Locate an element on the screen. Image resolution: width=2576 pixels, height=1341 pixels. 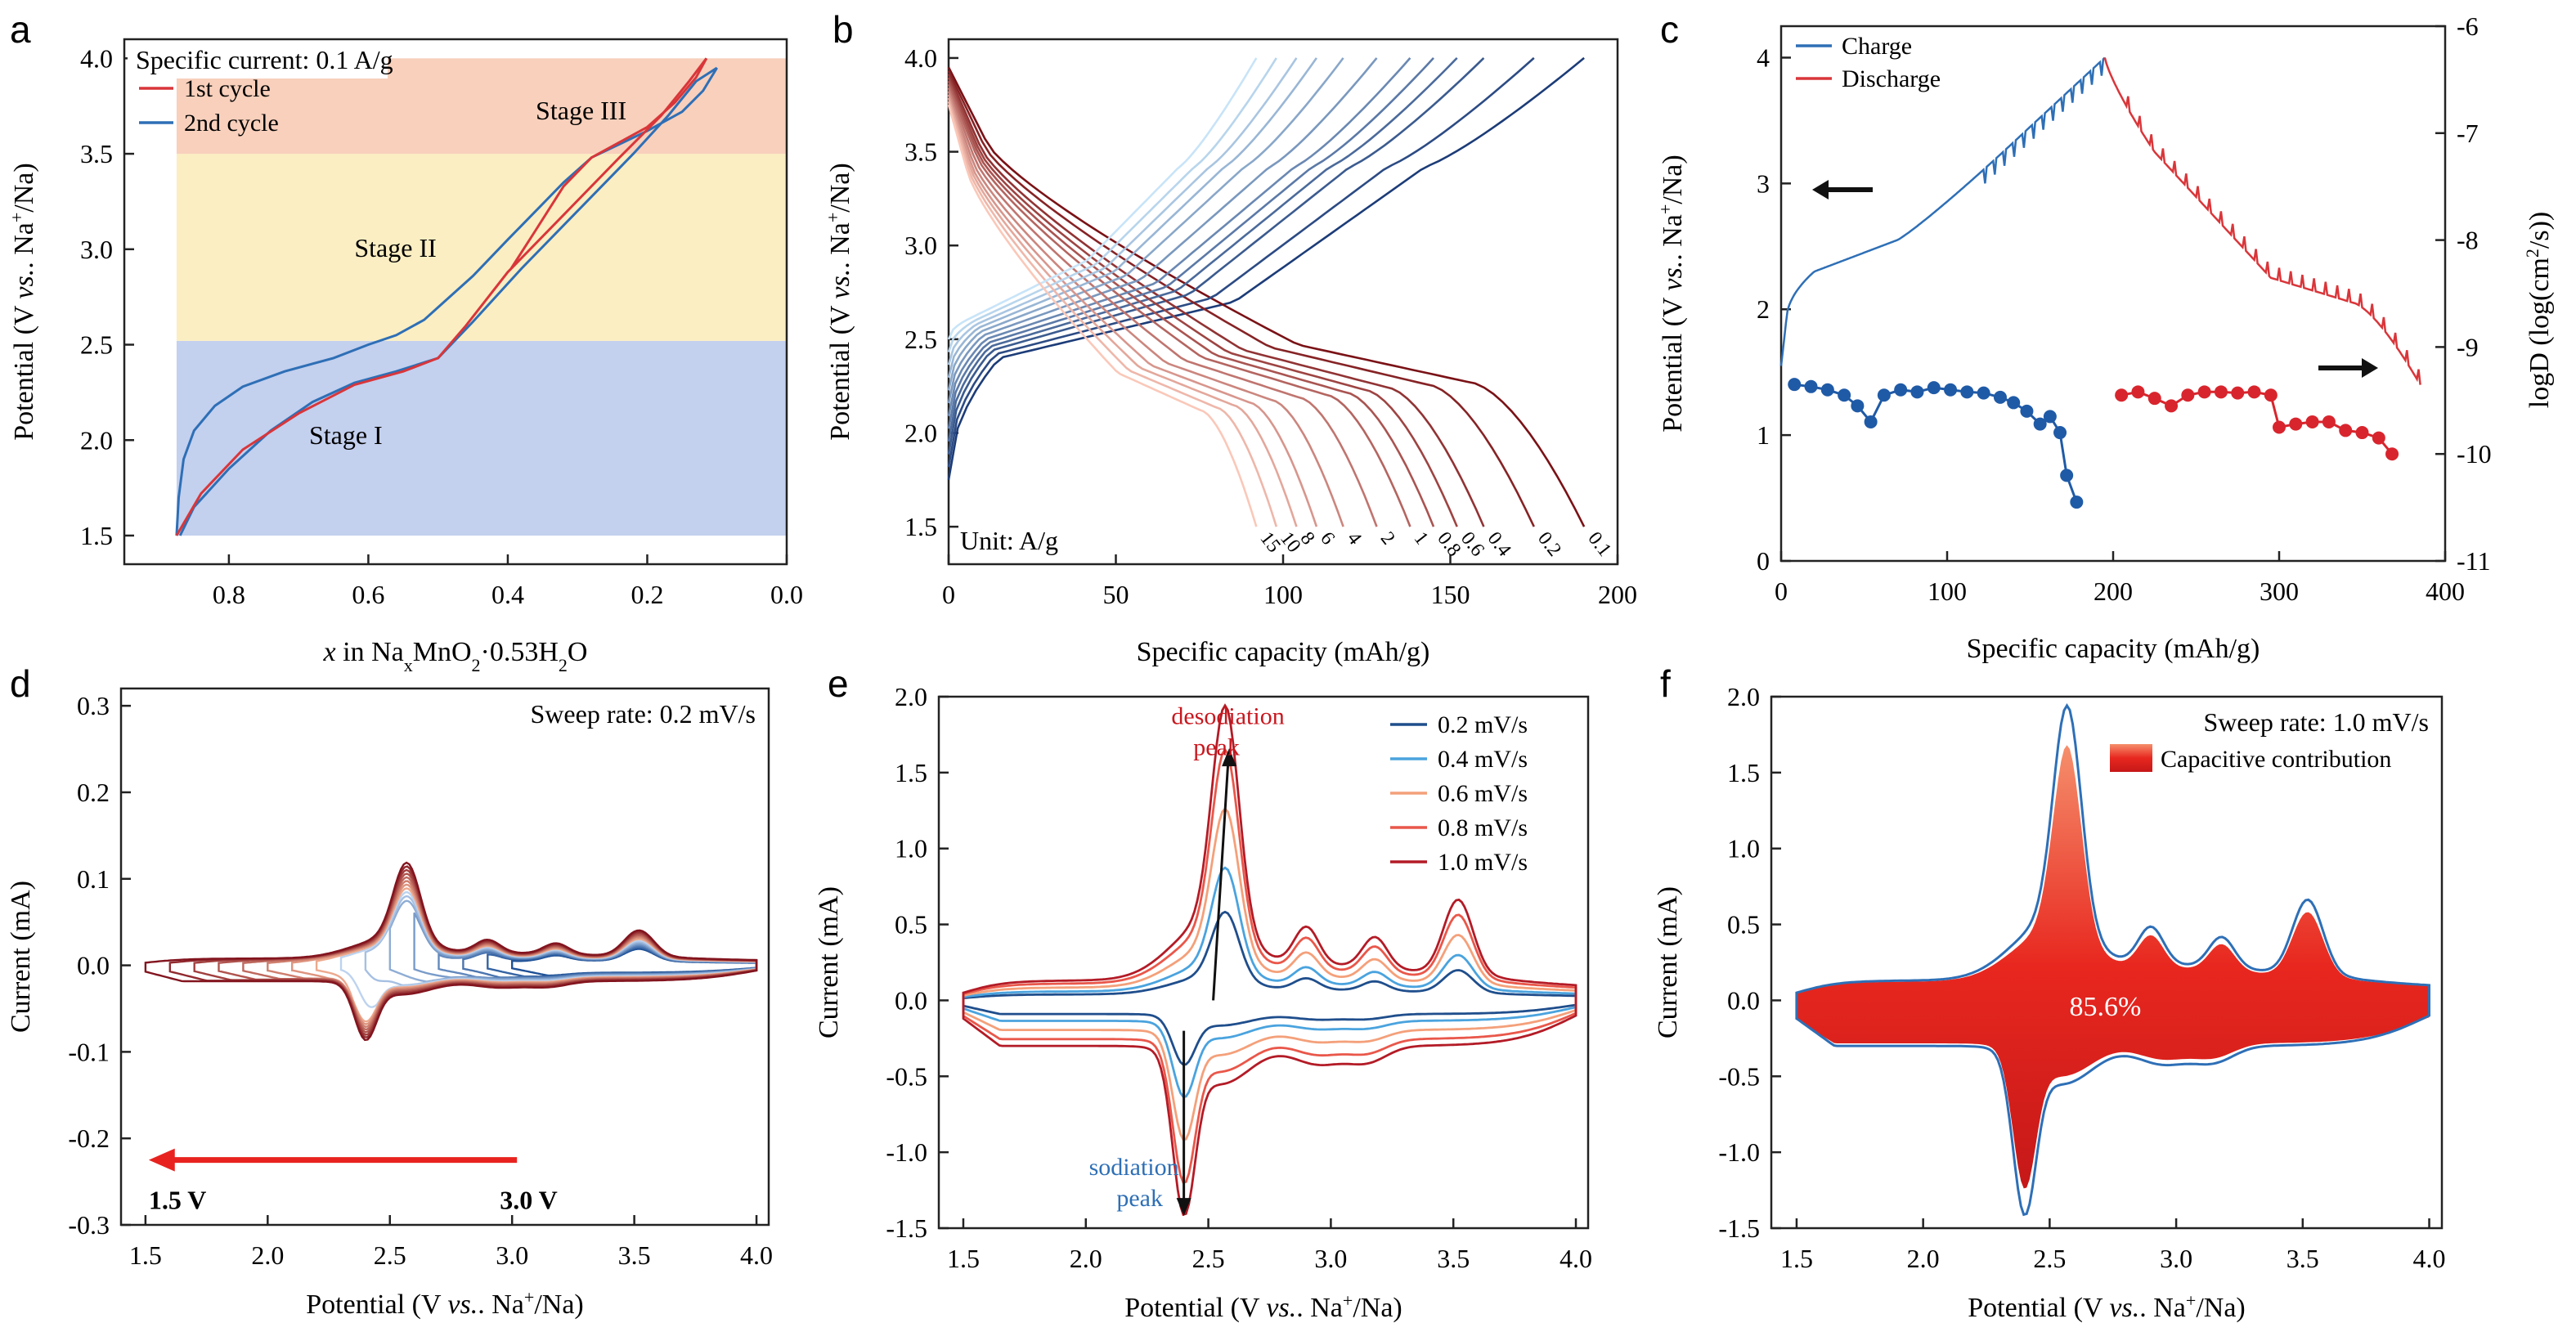
arrow-label: 1.5 V is located at coordinates (178, 1200).